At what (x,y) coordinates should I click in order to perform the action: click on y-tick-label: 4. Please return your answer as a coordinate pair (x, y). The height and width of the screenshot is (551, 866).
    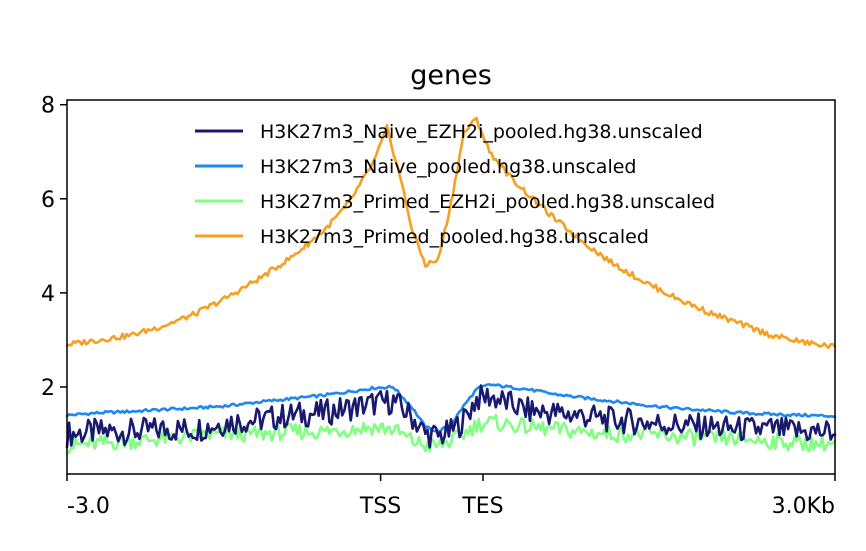
    Looking at the image, I should click on (48, 294).